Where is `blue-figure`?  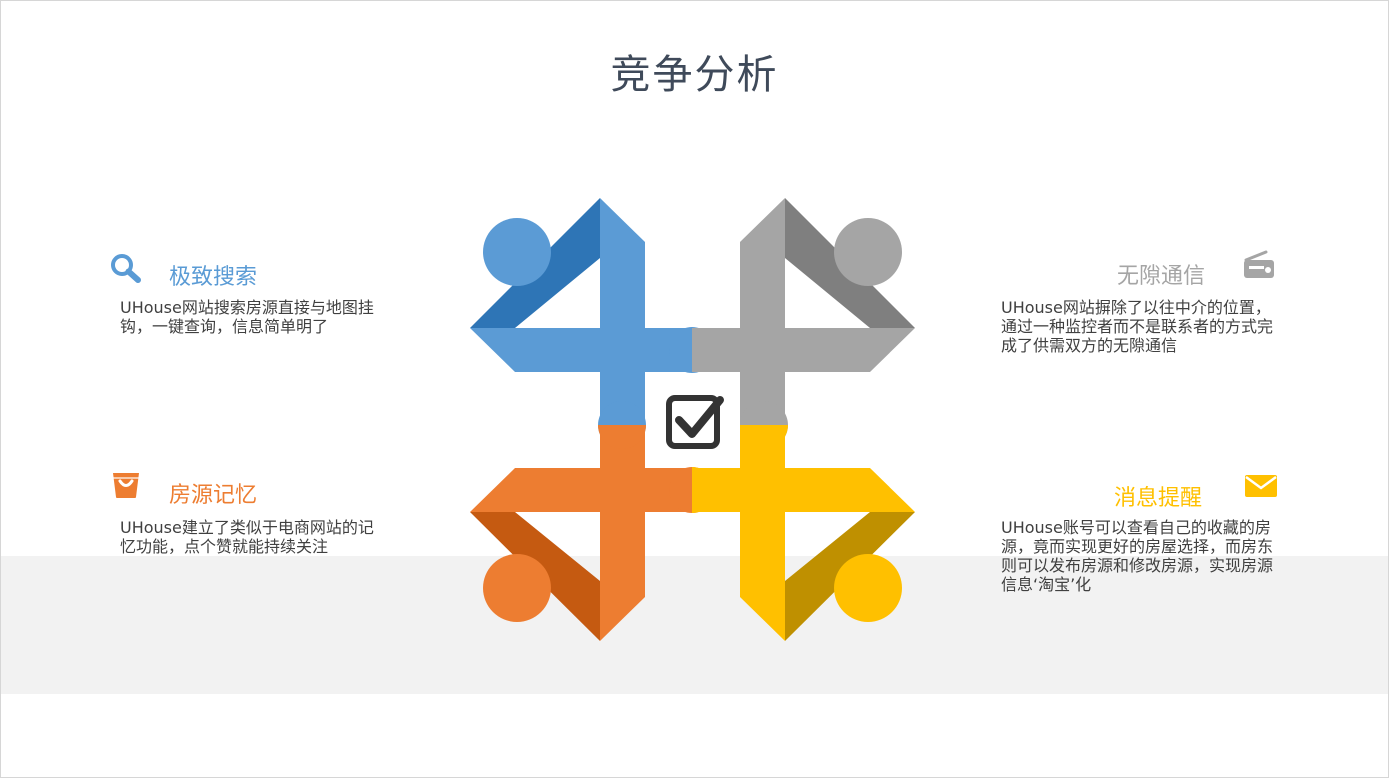 blue-figure is located at coordinates (592, 323).